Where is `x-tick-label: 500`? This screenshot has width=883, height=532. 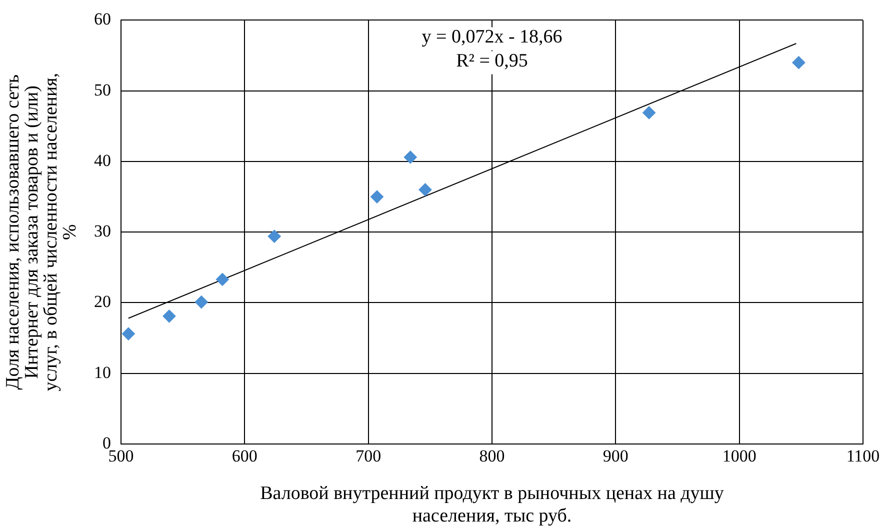 x-tick-label: 500 is located at coordinates (121, 456).